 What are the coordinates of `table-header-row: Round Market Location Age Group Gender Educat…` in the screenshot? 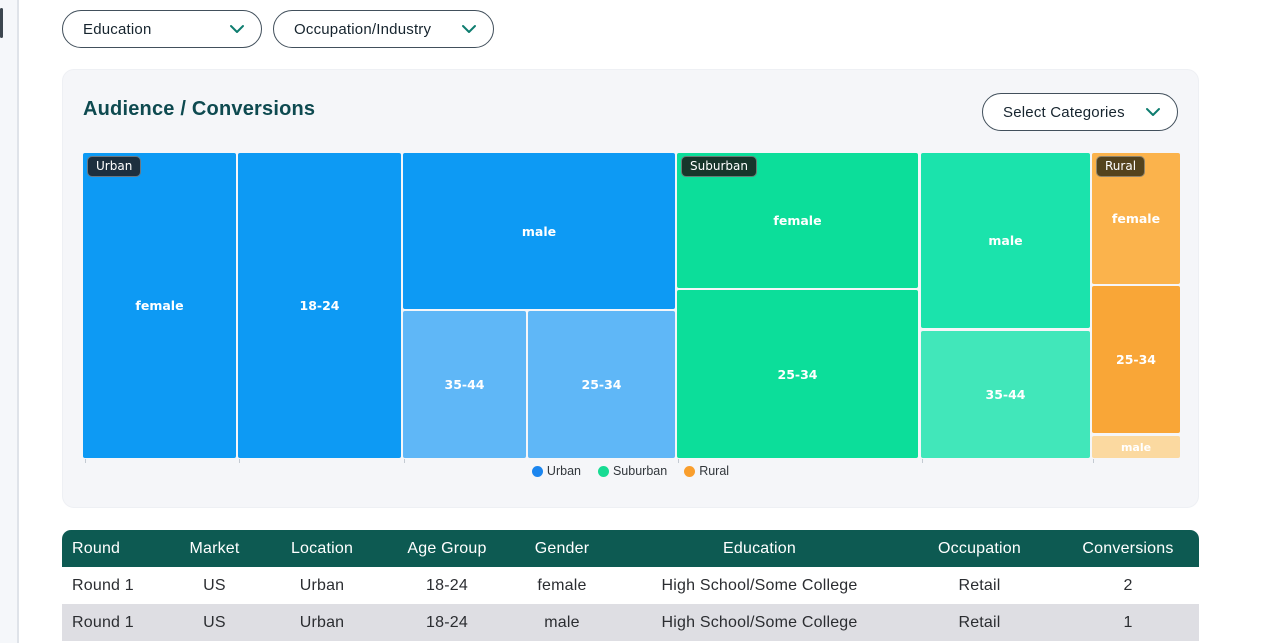 It's located at (630, 548).